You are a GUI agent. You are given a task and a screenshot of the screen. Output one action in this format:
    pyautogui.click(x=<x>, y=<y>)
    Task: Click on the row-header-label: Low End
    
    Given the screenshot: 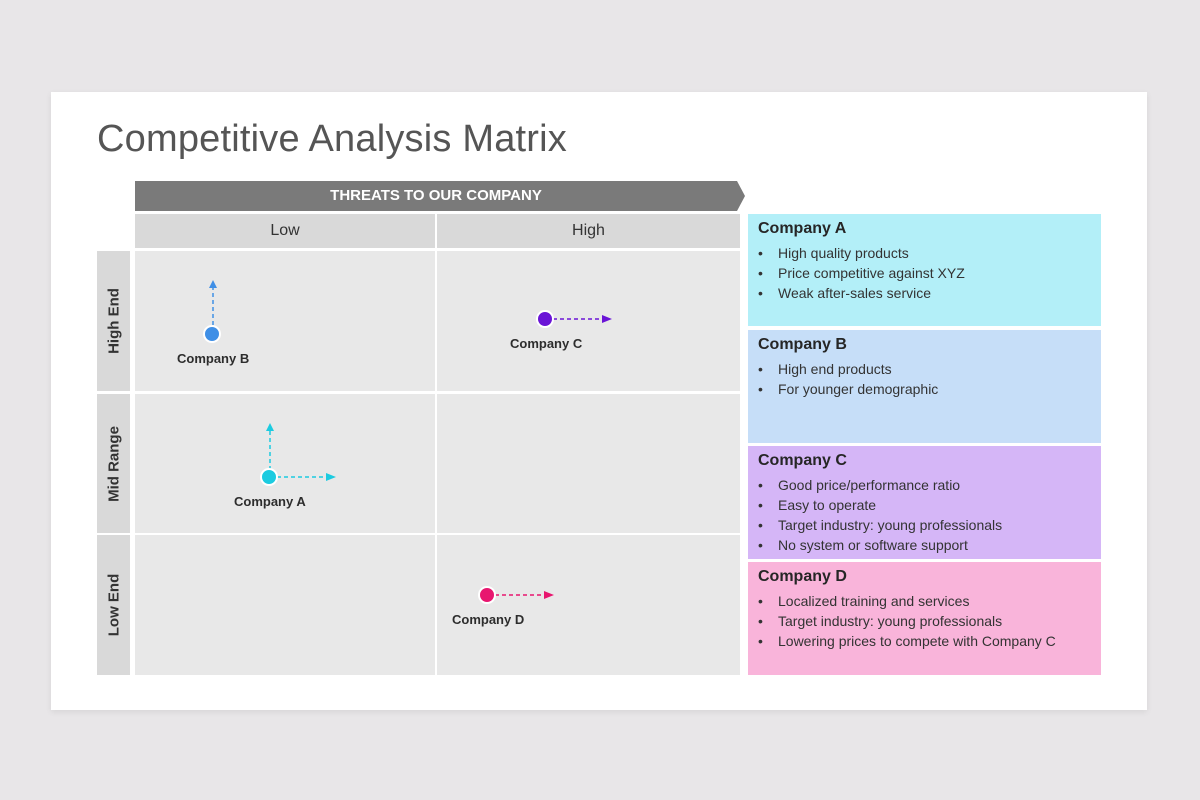 What is the action you would take?
    pyautogui.click(x=113, y=605)
    